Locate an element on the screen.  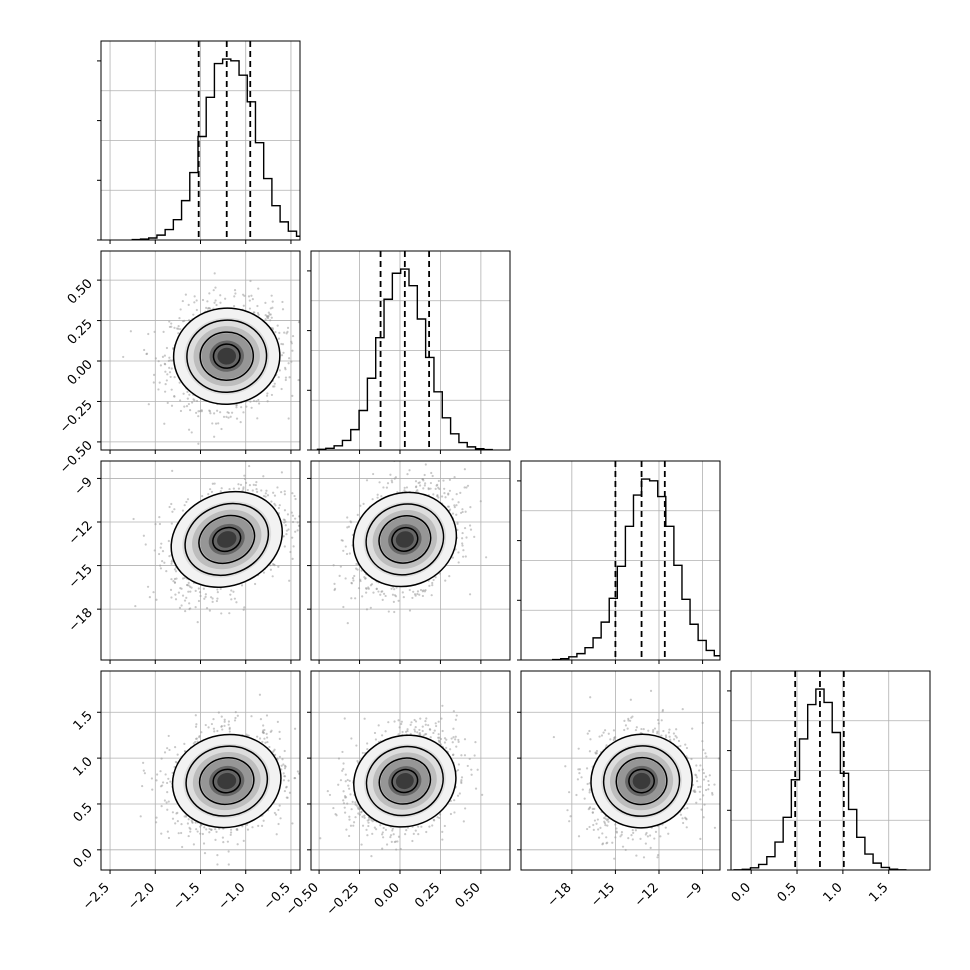
y-tick-label: −12 is located at coordinates (81, 533).